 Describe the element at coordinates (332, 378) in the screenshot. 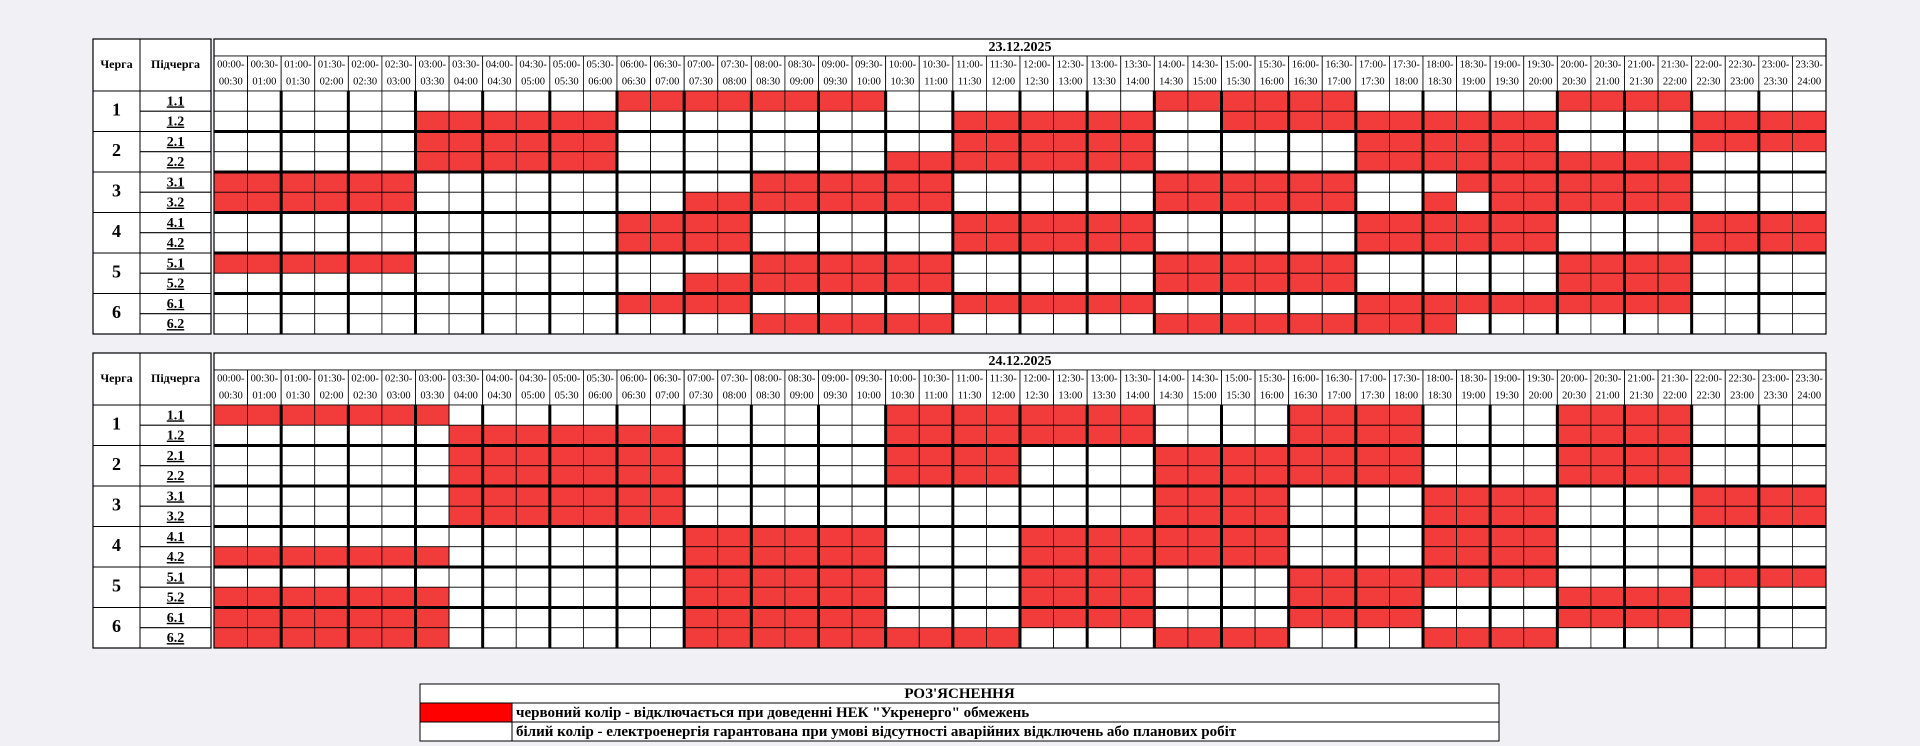

I see `time-start: 01:30-` at that location.